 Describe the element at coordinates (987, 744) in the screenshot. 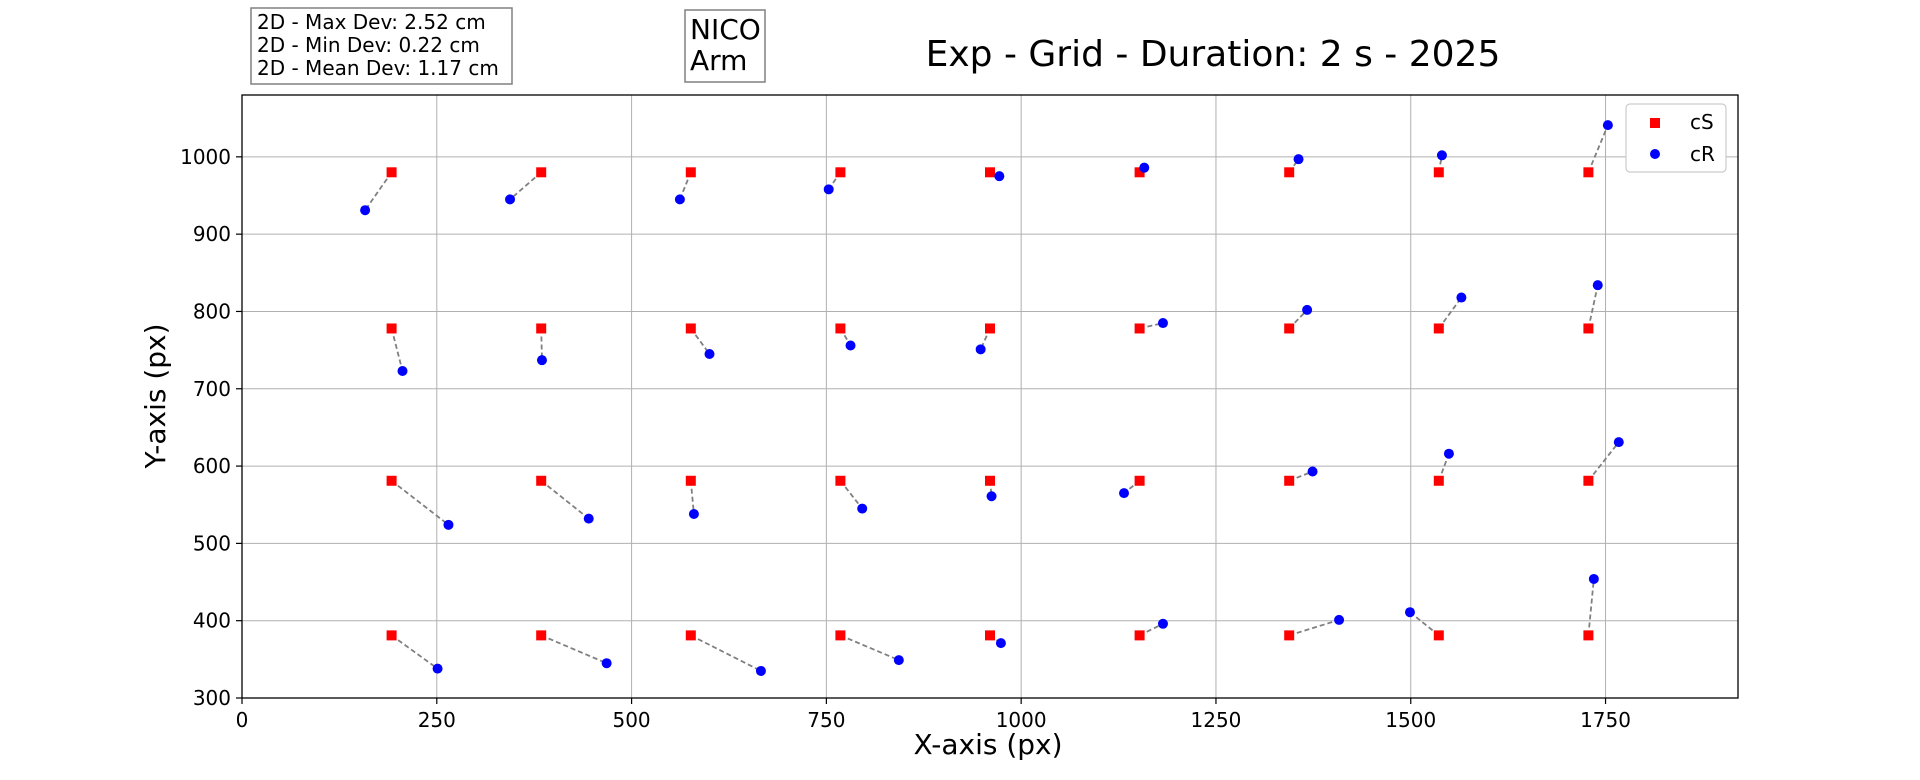

I see `x-axis-title: X-axis (px)` at that location.